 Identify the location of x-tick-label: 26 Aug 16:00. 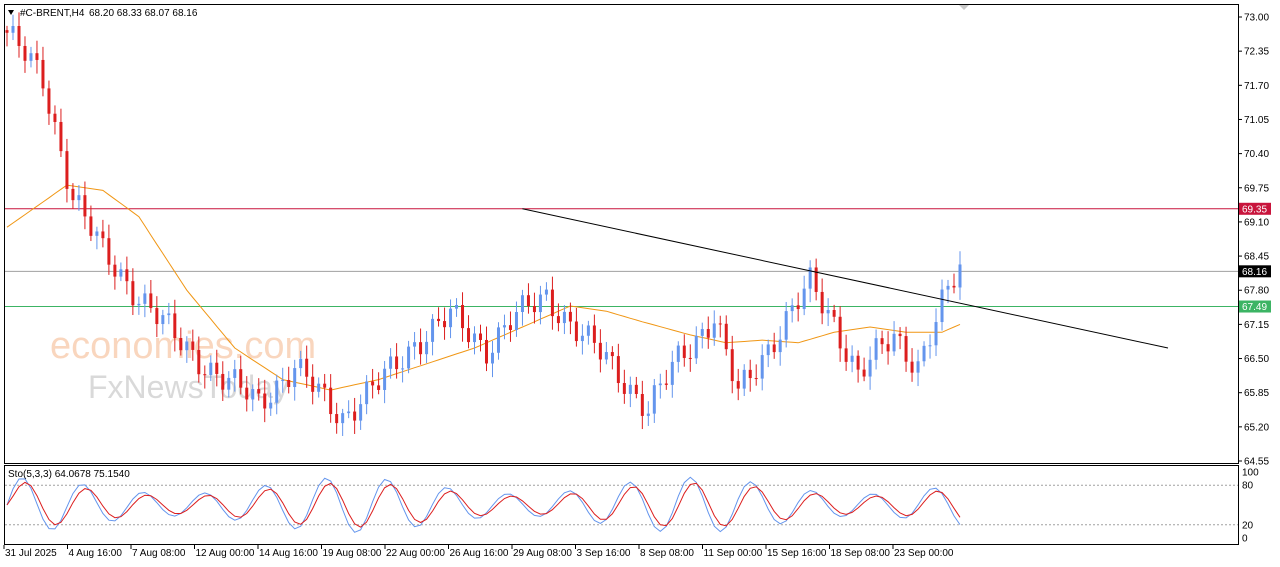
(479, 553).